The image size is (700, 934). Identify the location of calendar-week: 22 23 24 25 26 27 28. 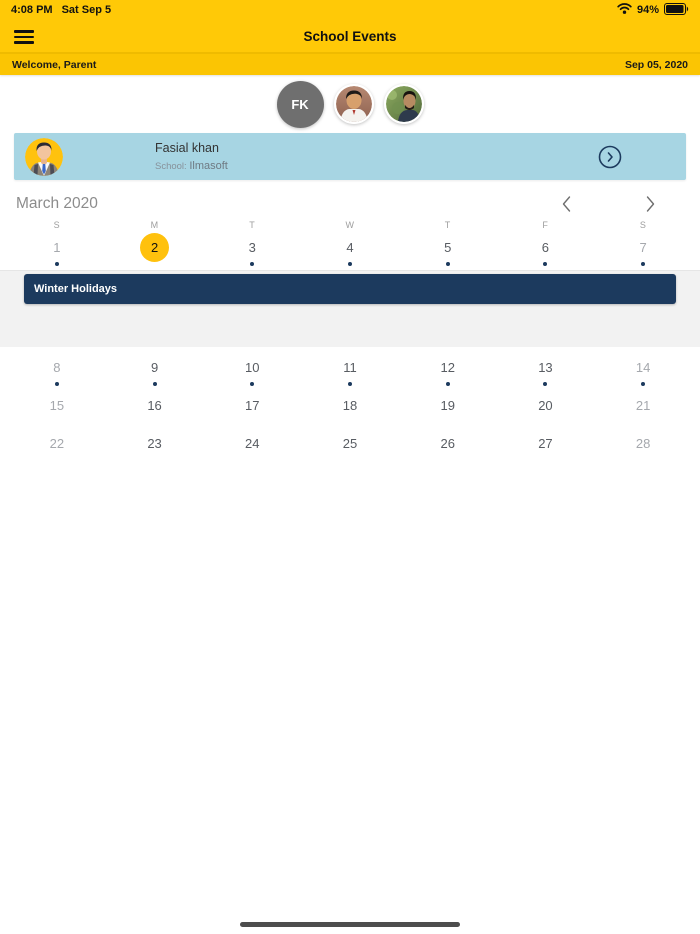
(350, 448).